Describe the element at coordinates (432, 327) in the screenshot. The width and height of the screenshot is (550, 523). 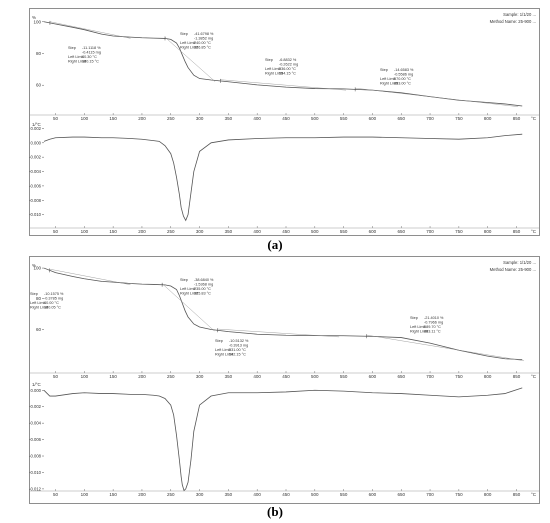
I see `step-left-limit-value: 589.70 °C` at that location.